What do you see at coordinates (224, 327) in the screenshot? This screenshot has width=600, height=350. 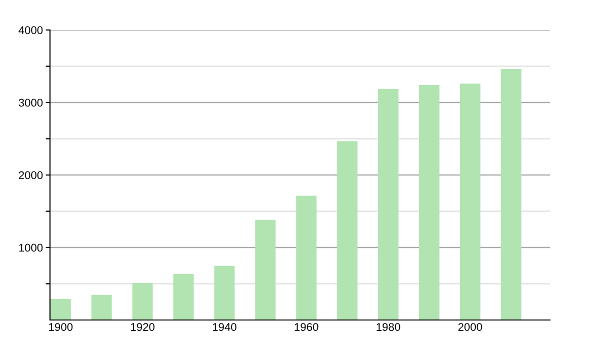 I see `x-tick-label: 1940` at bounding box center [224, 327].